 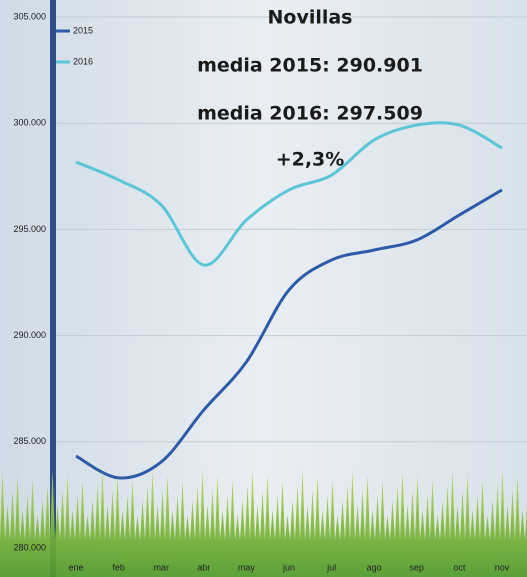 I want to click on x-tick-label: ago, so click(x=374, y=567).